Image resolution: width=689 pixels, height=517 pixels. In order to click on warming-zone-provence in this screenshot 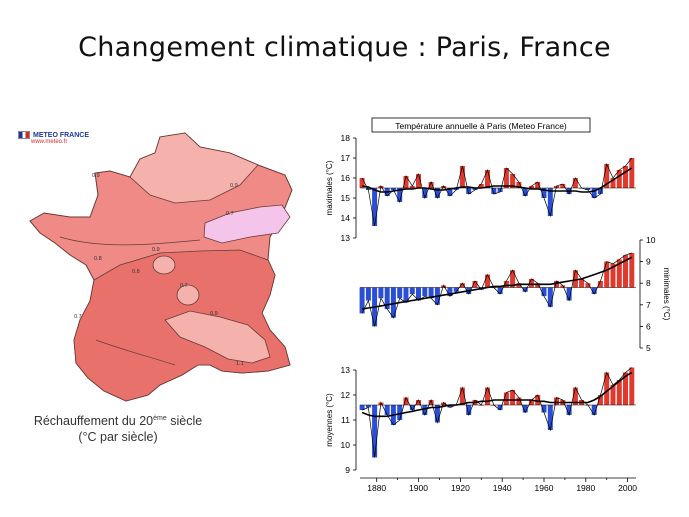, I will do `click(217, 337)`.